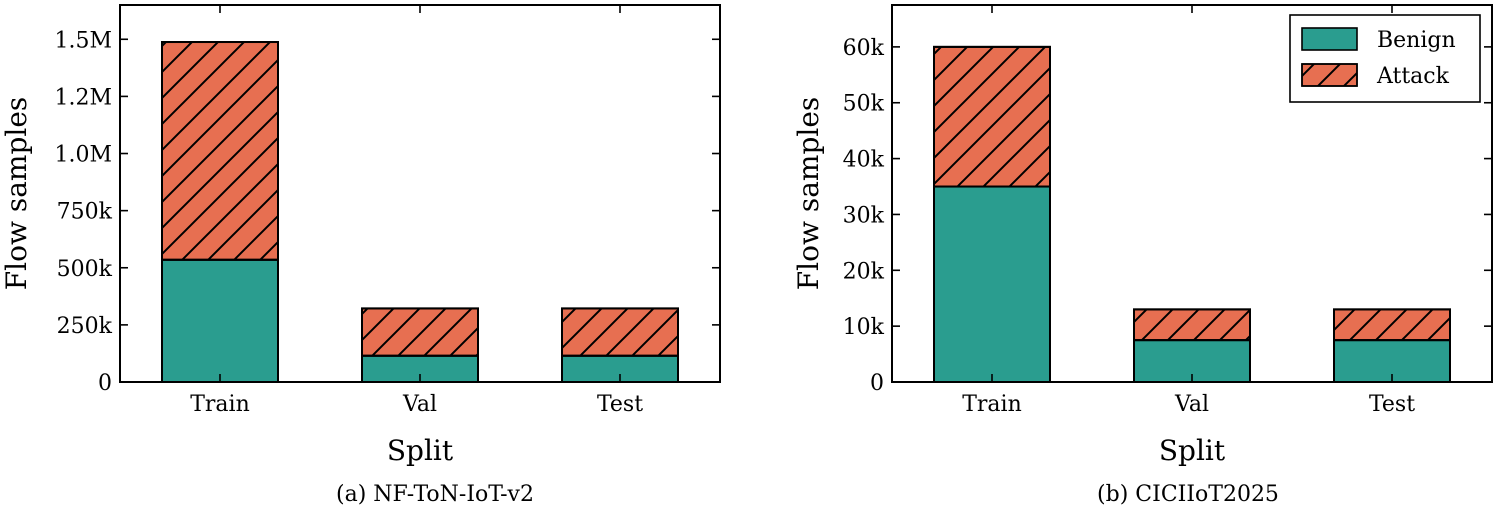 The height and width of the screenshot is (510, 1500). What do you see at coordinates (1188, 494) in the screenshot?
I see `panel-caption: (b) CICIIoT2025` at bounding box center [1188, 494].